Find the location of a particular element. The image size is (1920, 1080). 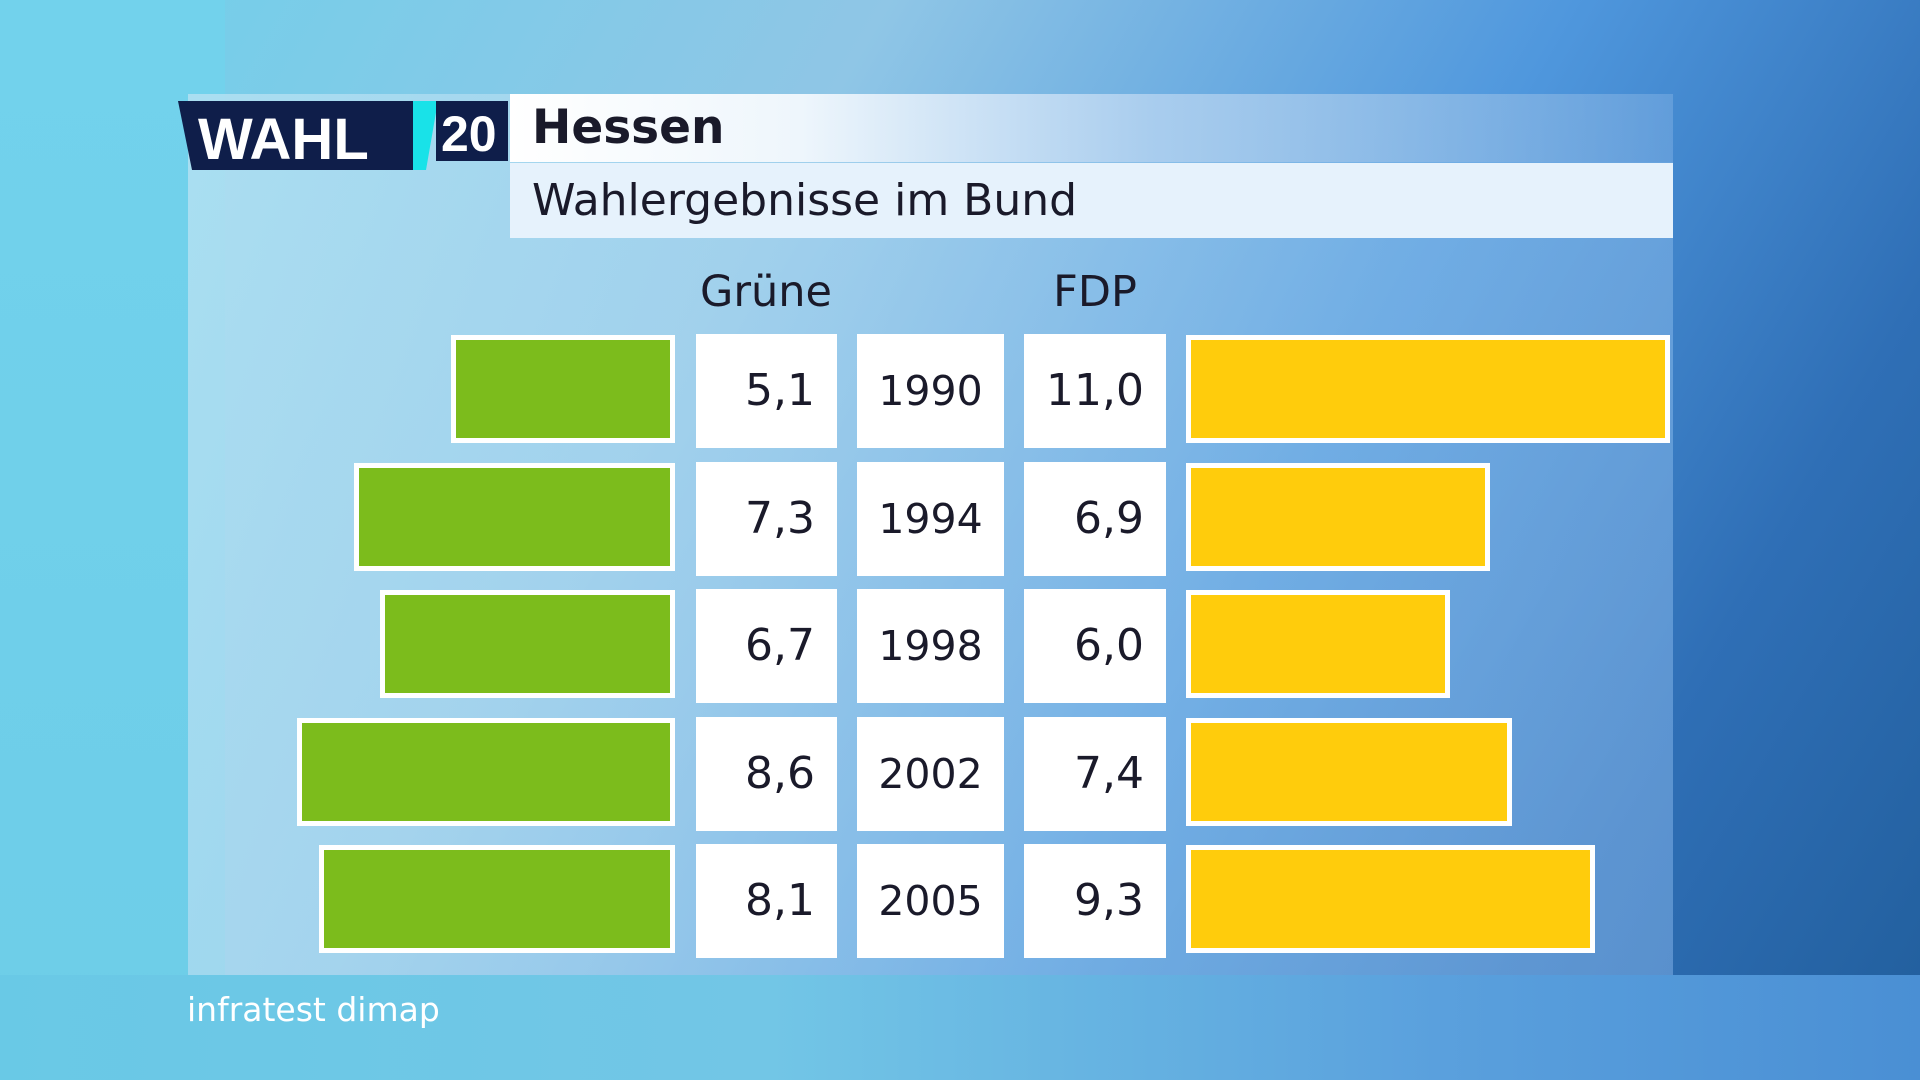

background-bottom is located at coordinates (960, 1027).